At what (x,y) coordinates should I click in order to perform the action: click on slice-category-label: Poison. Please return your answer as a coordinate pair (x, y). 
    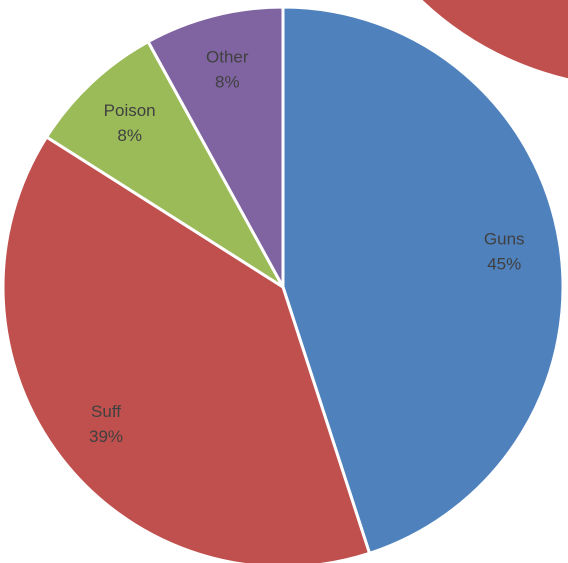
    Looking at the image, I should click on (130, 110).